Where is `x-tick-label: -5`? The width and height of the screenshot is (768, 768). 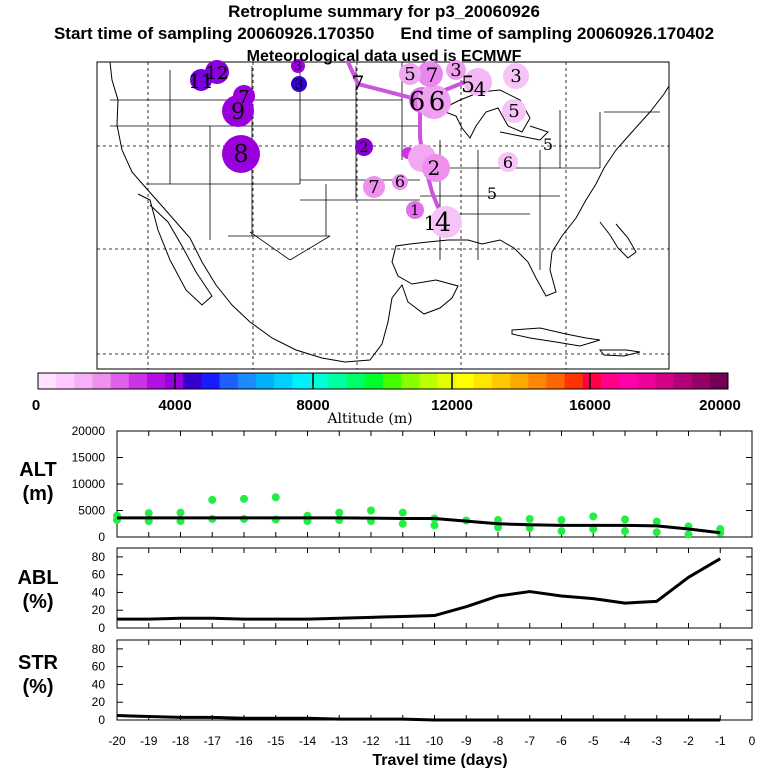
x-tick-label: -5 is located at coordinates (593, 741).